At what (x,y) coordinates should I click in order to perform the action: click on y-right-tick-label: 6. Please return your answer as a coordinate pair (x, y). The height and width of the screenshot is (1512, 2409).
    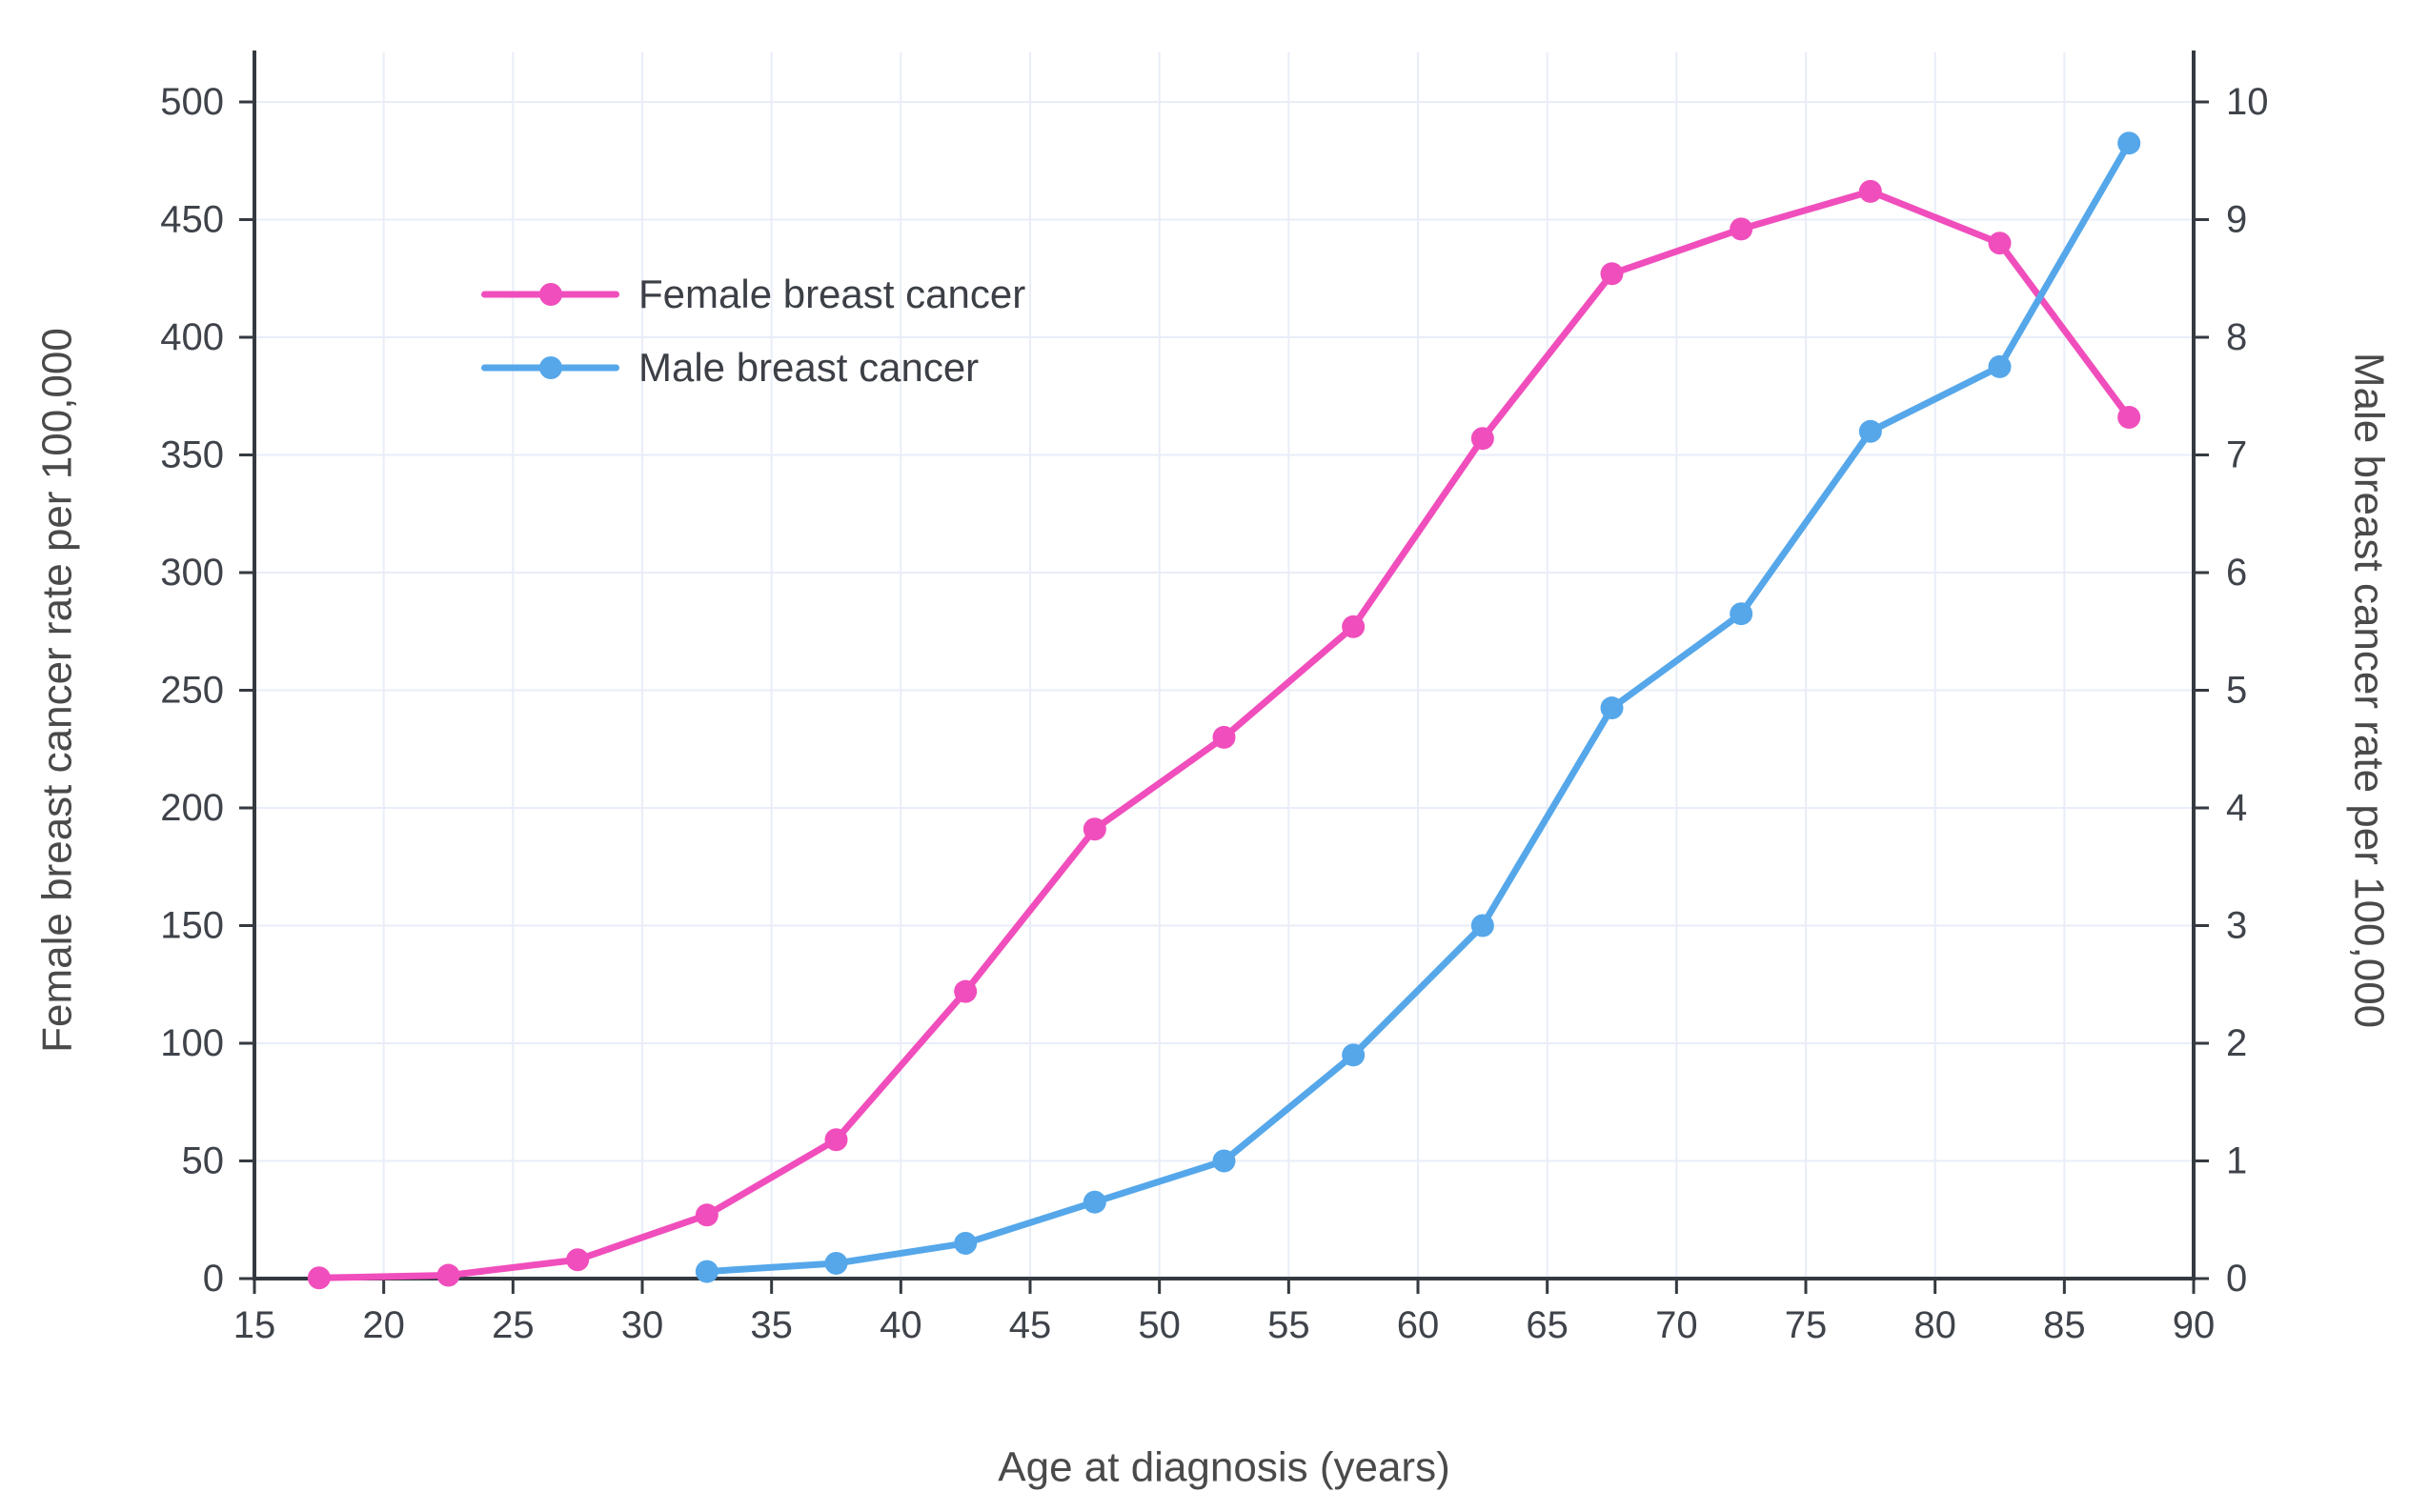
    Looking at the image, I should click on (2236, 573).